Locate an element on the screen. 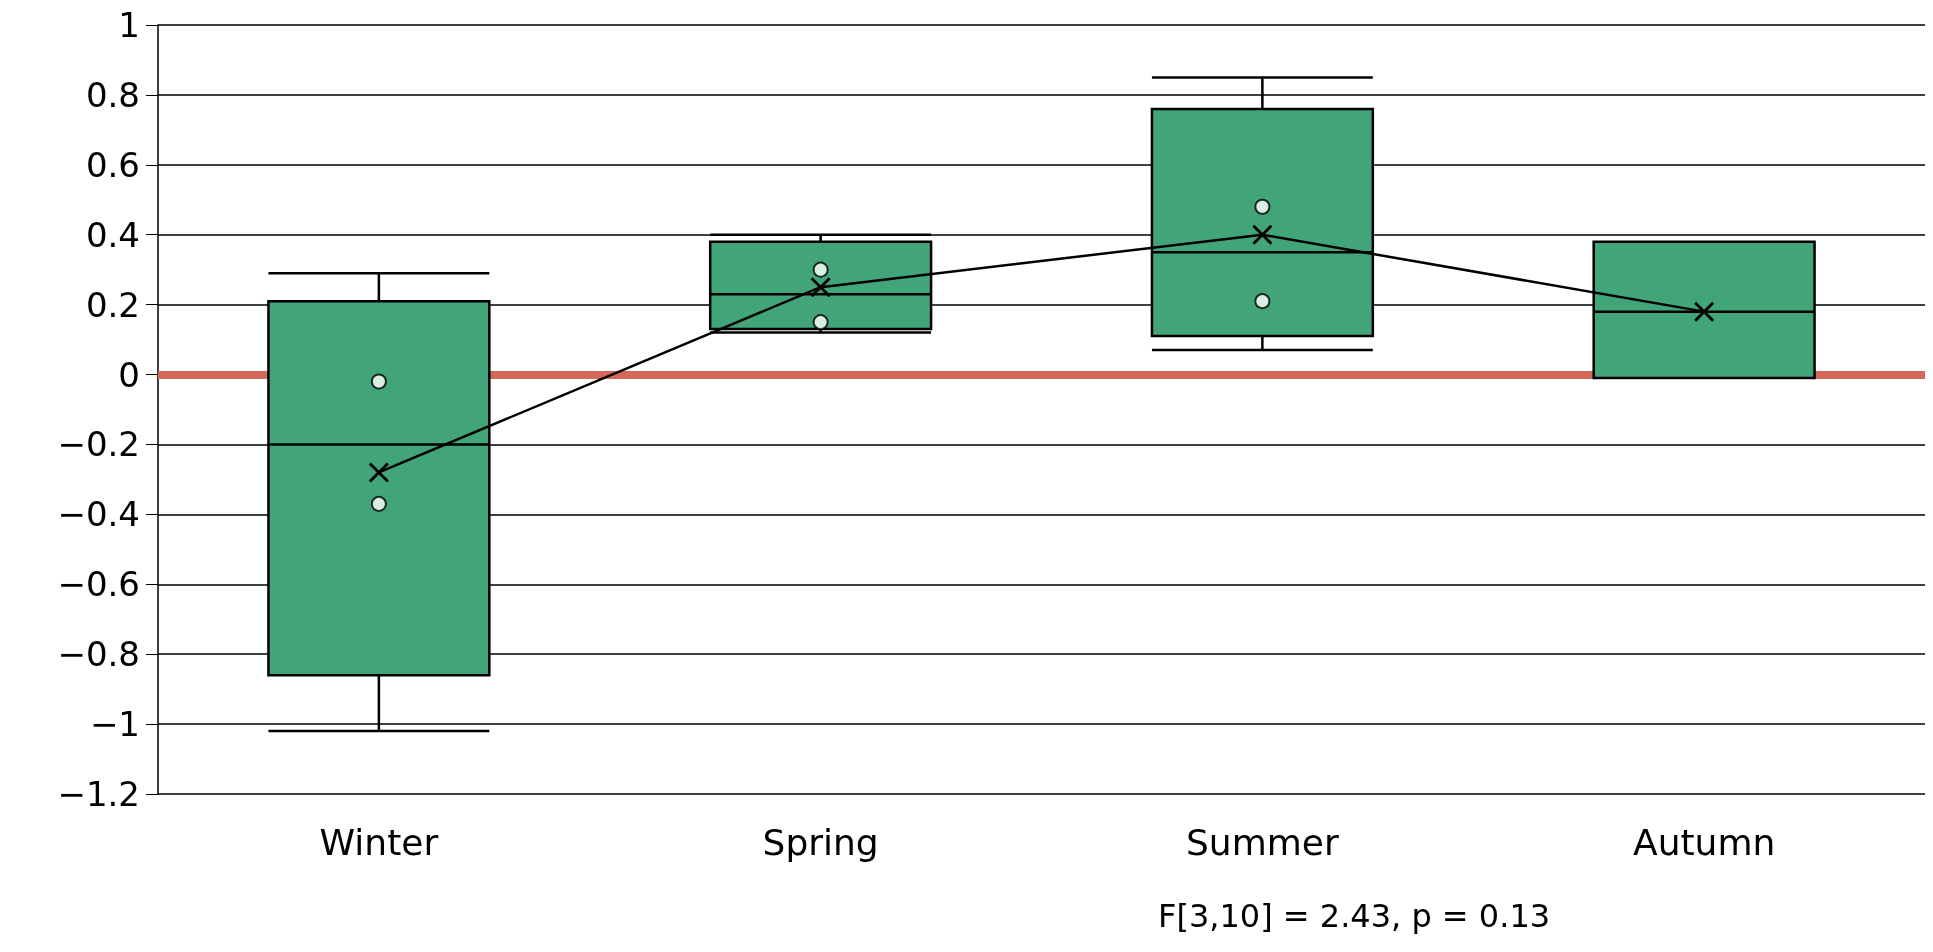 This screenshot has width=1933, height=952. x-tick-label: Autumn is located at coordinates (1704, 842).